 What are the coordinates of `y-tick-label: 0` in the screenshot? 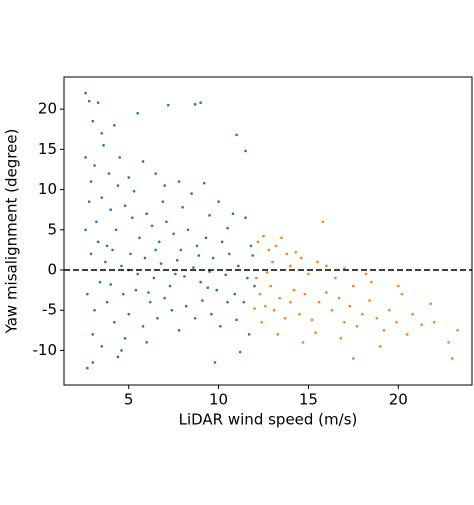 It's located at (52, 270).